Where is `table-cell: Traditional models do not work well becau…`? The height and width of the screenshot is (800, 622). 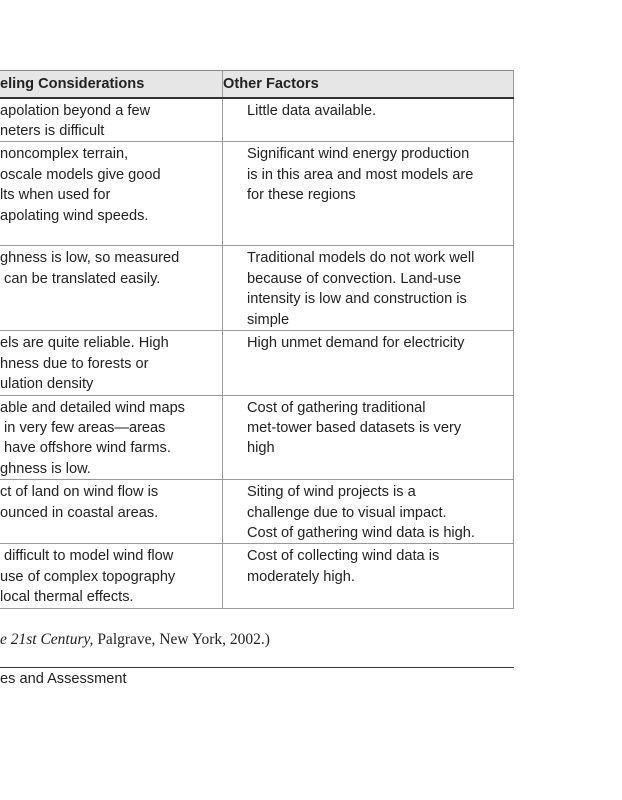 table-cell: Traditional models do not work well becau… is located at coordinates (368, 288).